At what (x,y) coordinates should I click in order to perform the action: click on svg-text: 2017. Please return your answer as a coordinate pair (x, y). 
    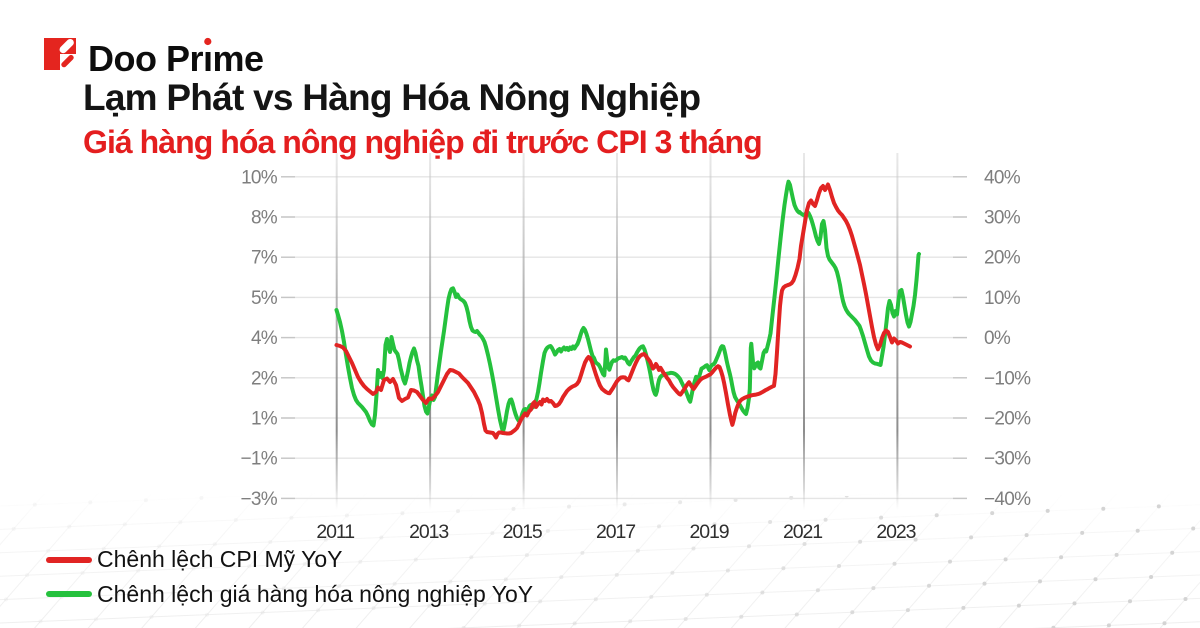
    Looking at the image, I should click on (615, 532).